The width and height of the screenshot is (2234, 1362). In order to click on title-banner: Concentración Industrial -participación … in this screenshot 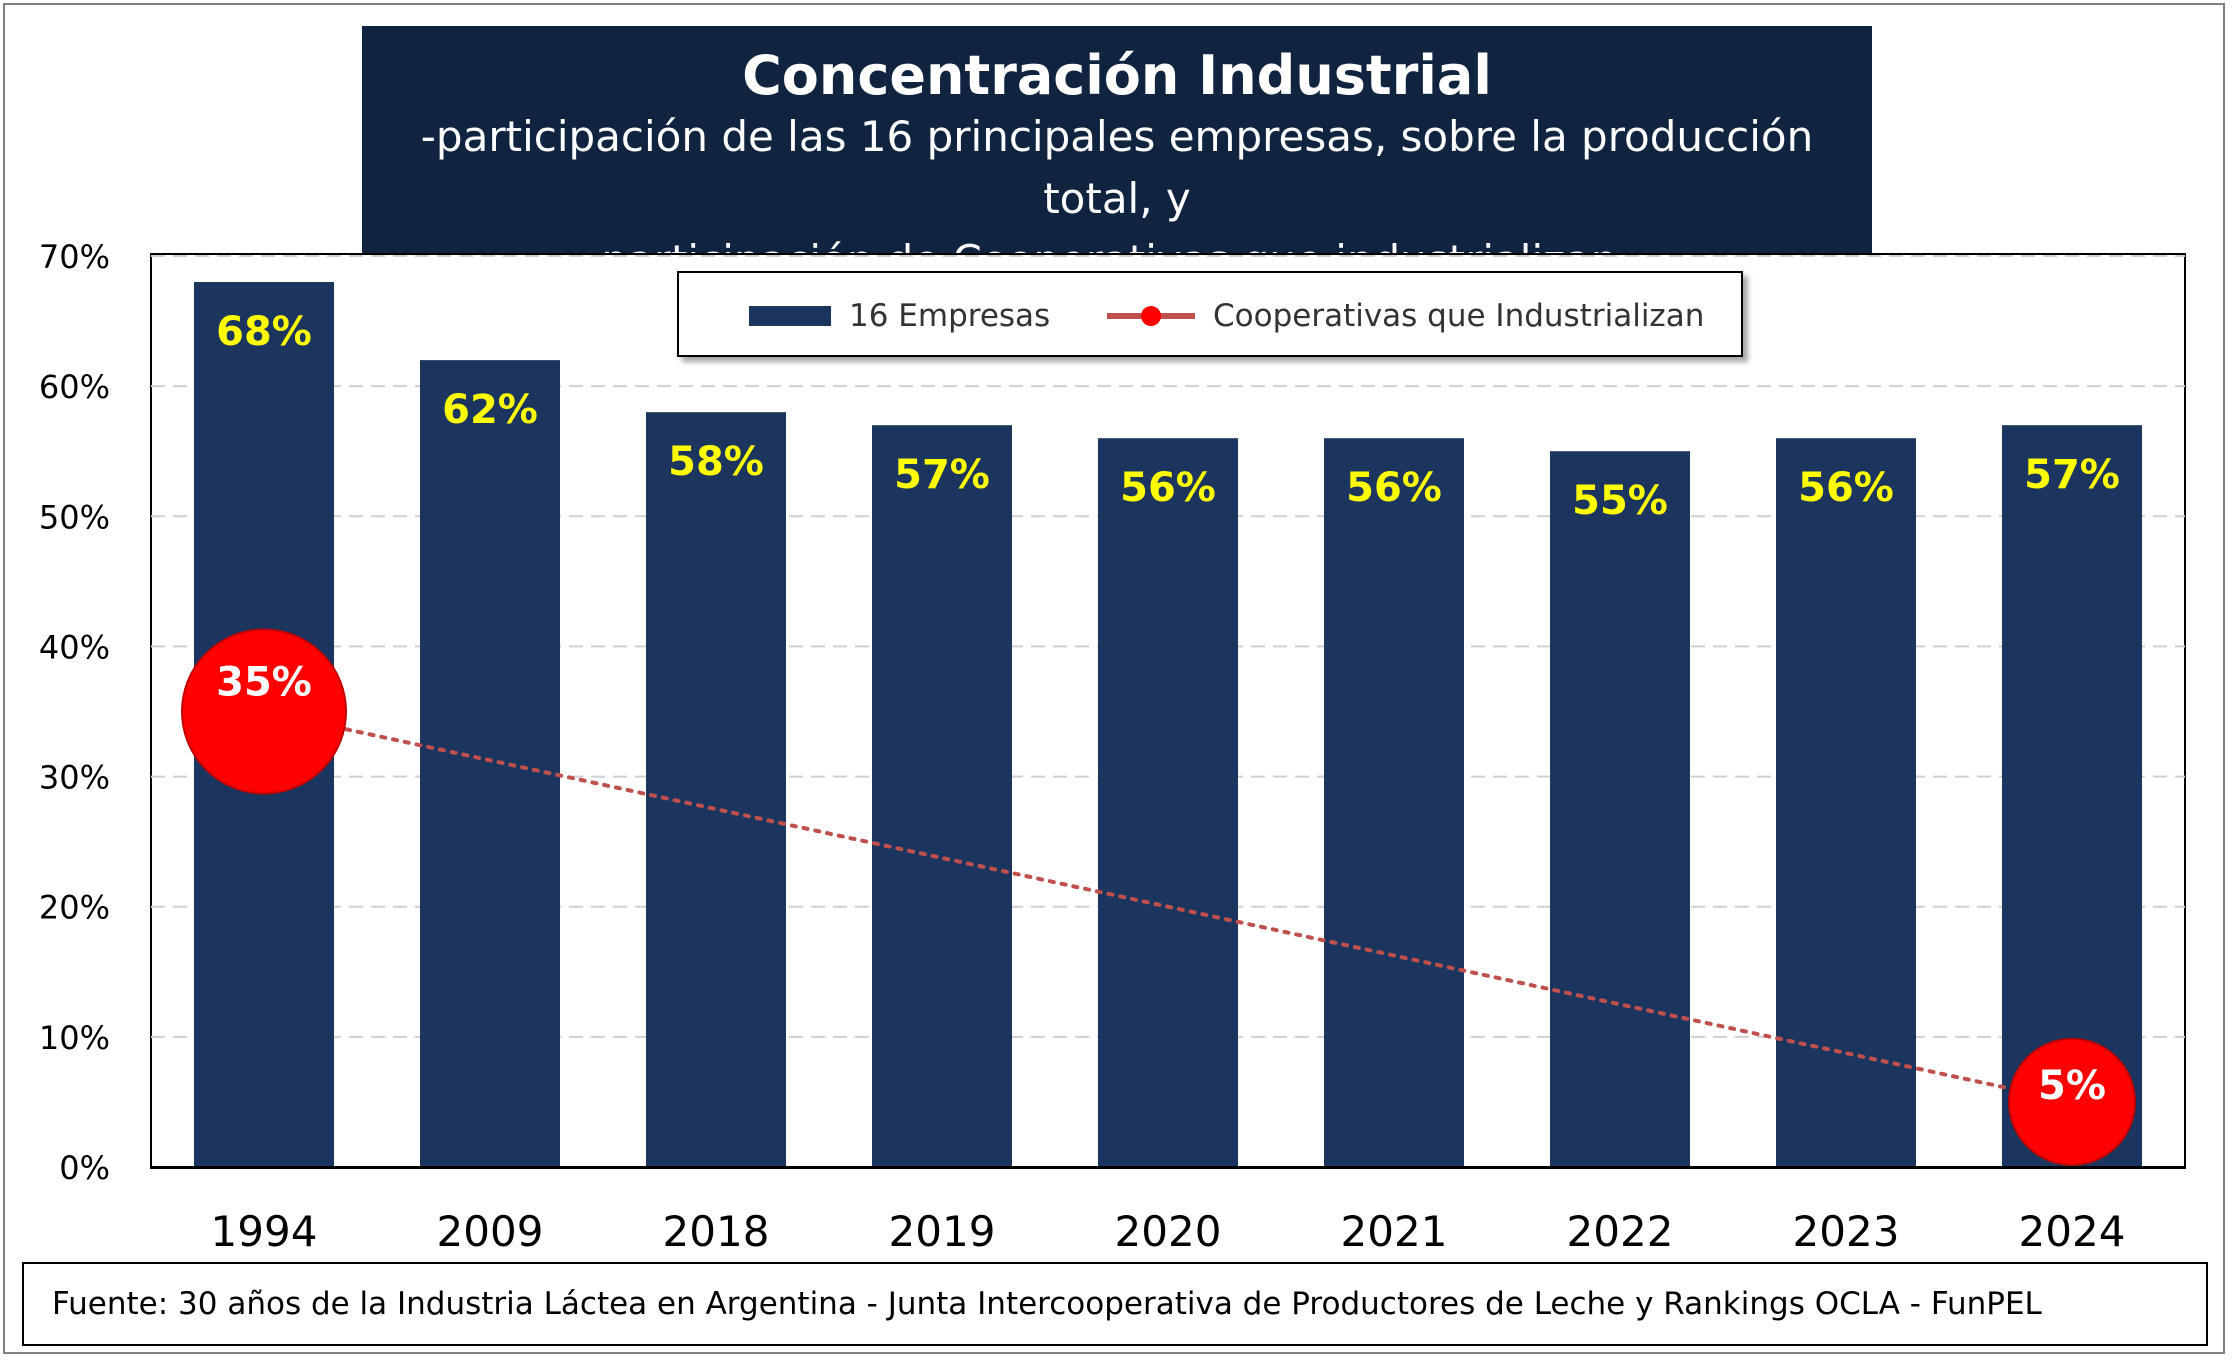, I will do `click(1117, 155)`.